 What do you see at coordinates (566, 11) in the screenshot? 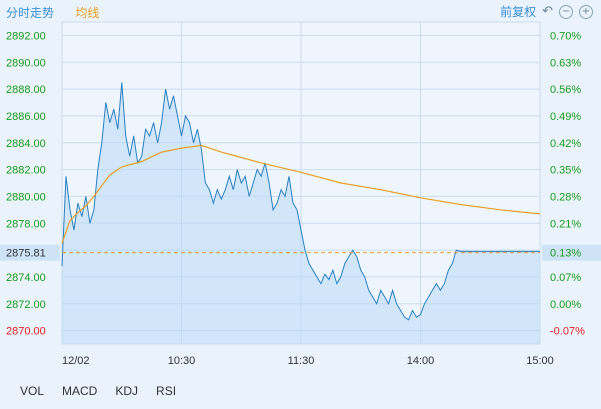
I see `zoom-out-icon: −` at bounding box center [566, 11].